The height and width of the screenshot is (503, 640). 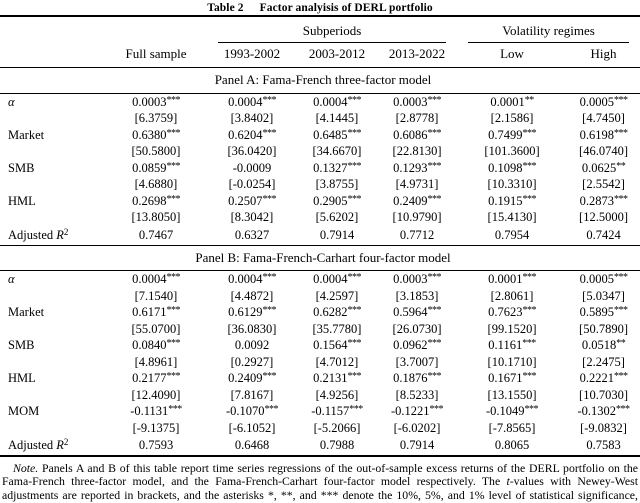 What do you see at coordinates (252, 345) in the screenshot?
I see `coefficient-value: 0.0092` at bounding box center [252, 345].